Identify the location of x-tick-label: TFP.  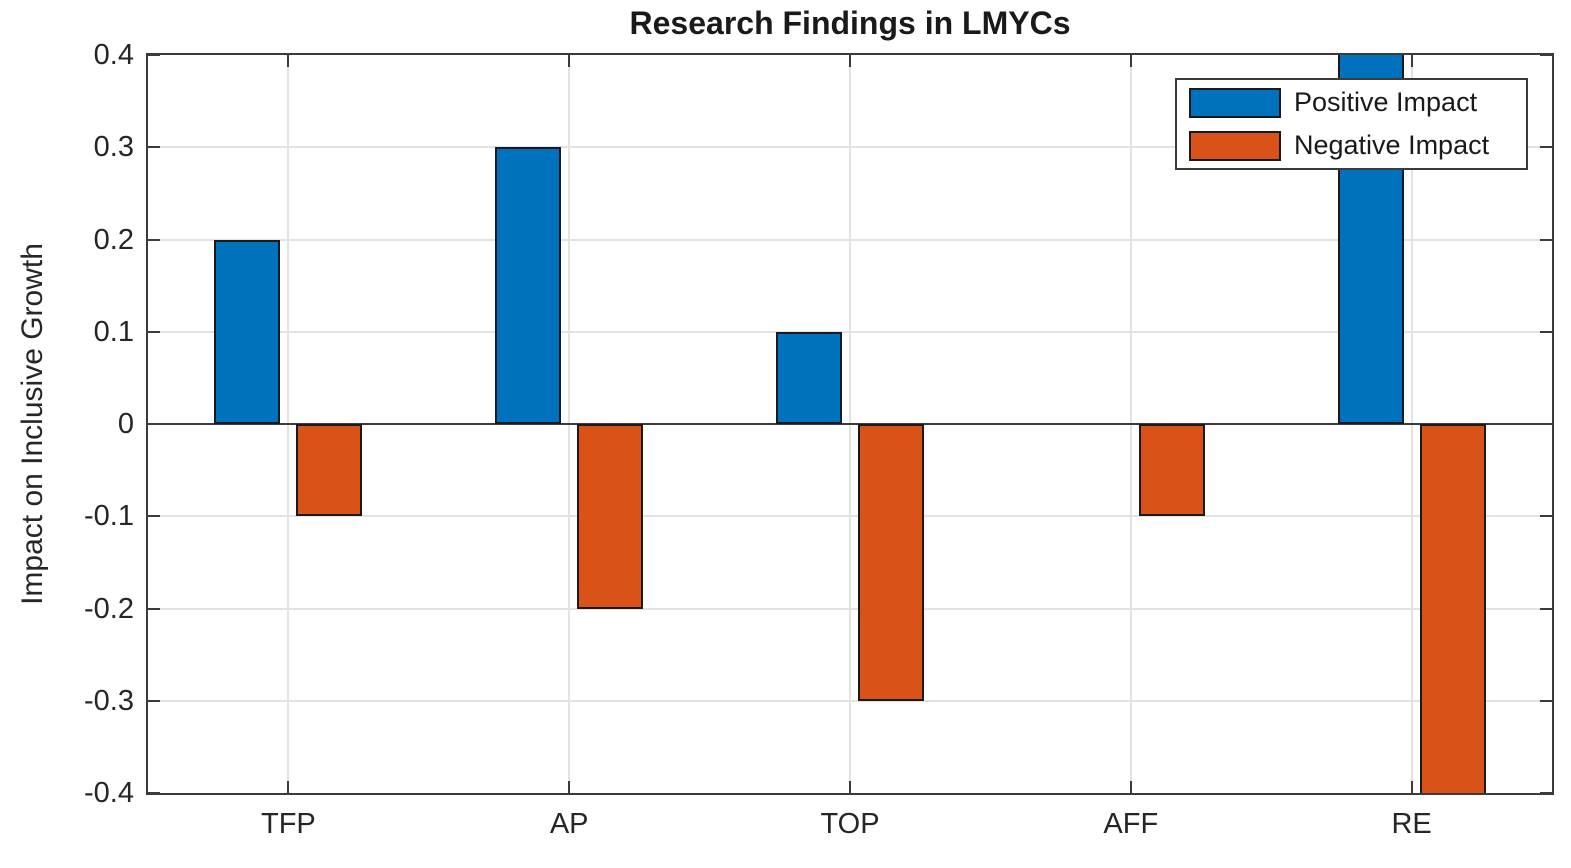
(288, 824).